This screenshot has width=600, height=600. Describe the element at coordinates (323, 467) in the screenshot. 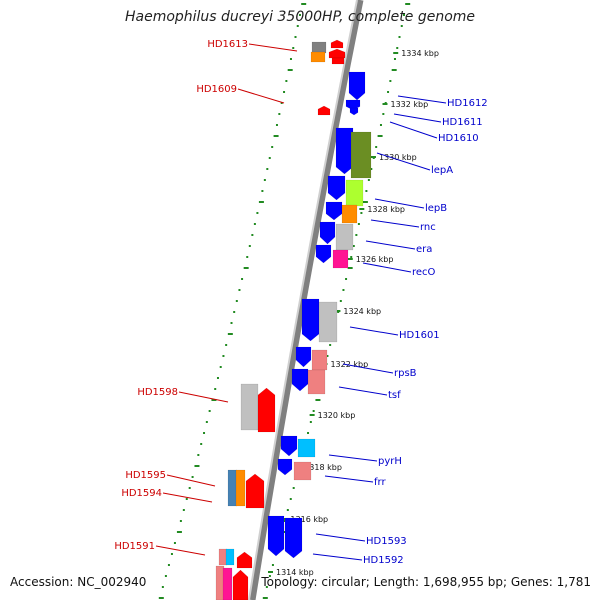

I see `ruler-label: 1318 kbp` at that location.